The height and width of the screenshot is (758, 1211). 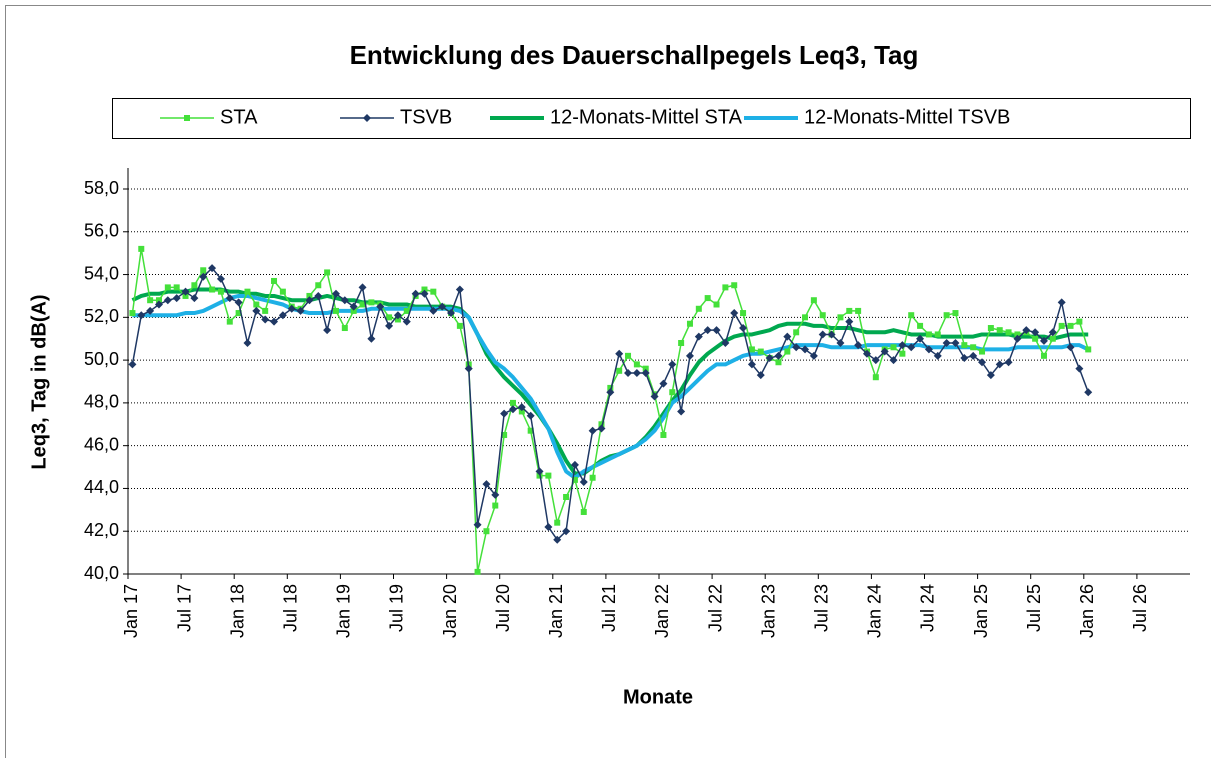 I want to click on x-tick-label: Jul 24, so click(x=928, y=608).